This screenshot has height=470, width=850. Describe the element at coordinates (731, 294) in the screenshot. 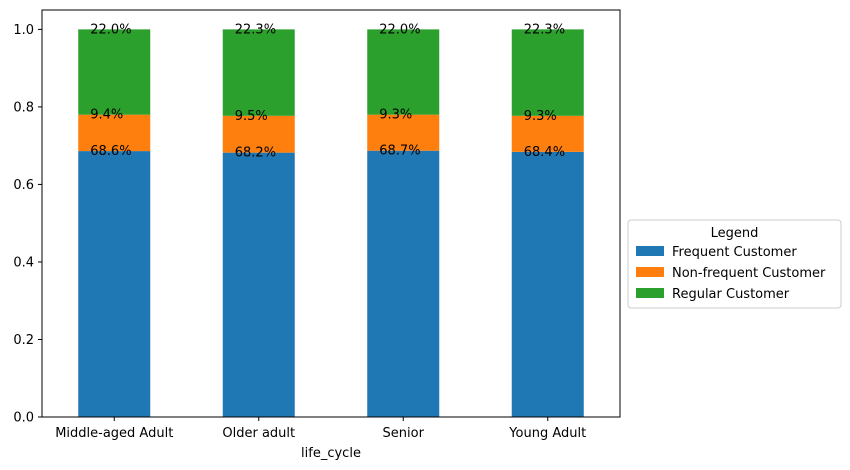

I see `legend-entry-label: Regular Customer` at that location.